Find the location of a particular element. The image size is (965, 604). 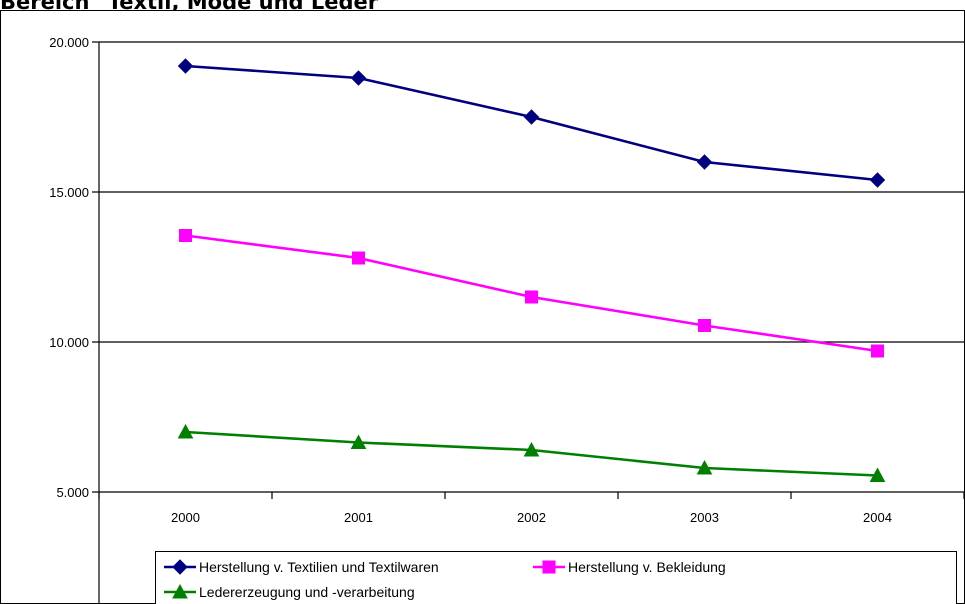

x-tick-label: 2001 is located at coordinates (358, 517).